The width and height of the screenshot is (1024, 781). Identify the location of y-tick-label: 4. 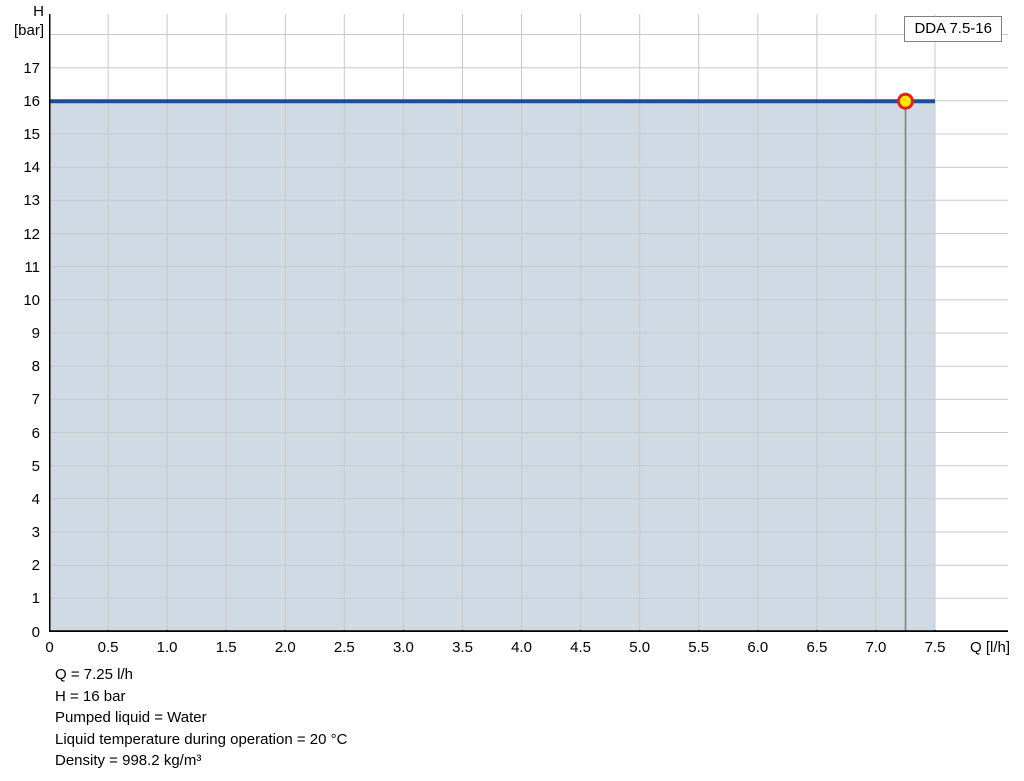
(35, 499).